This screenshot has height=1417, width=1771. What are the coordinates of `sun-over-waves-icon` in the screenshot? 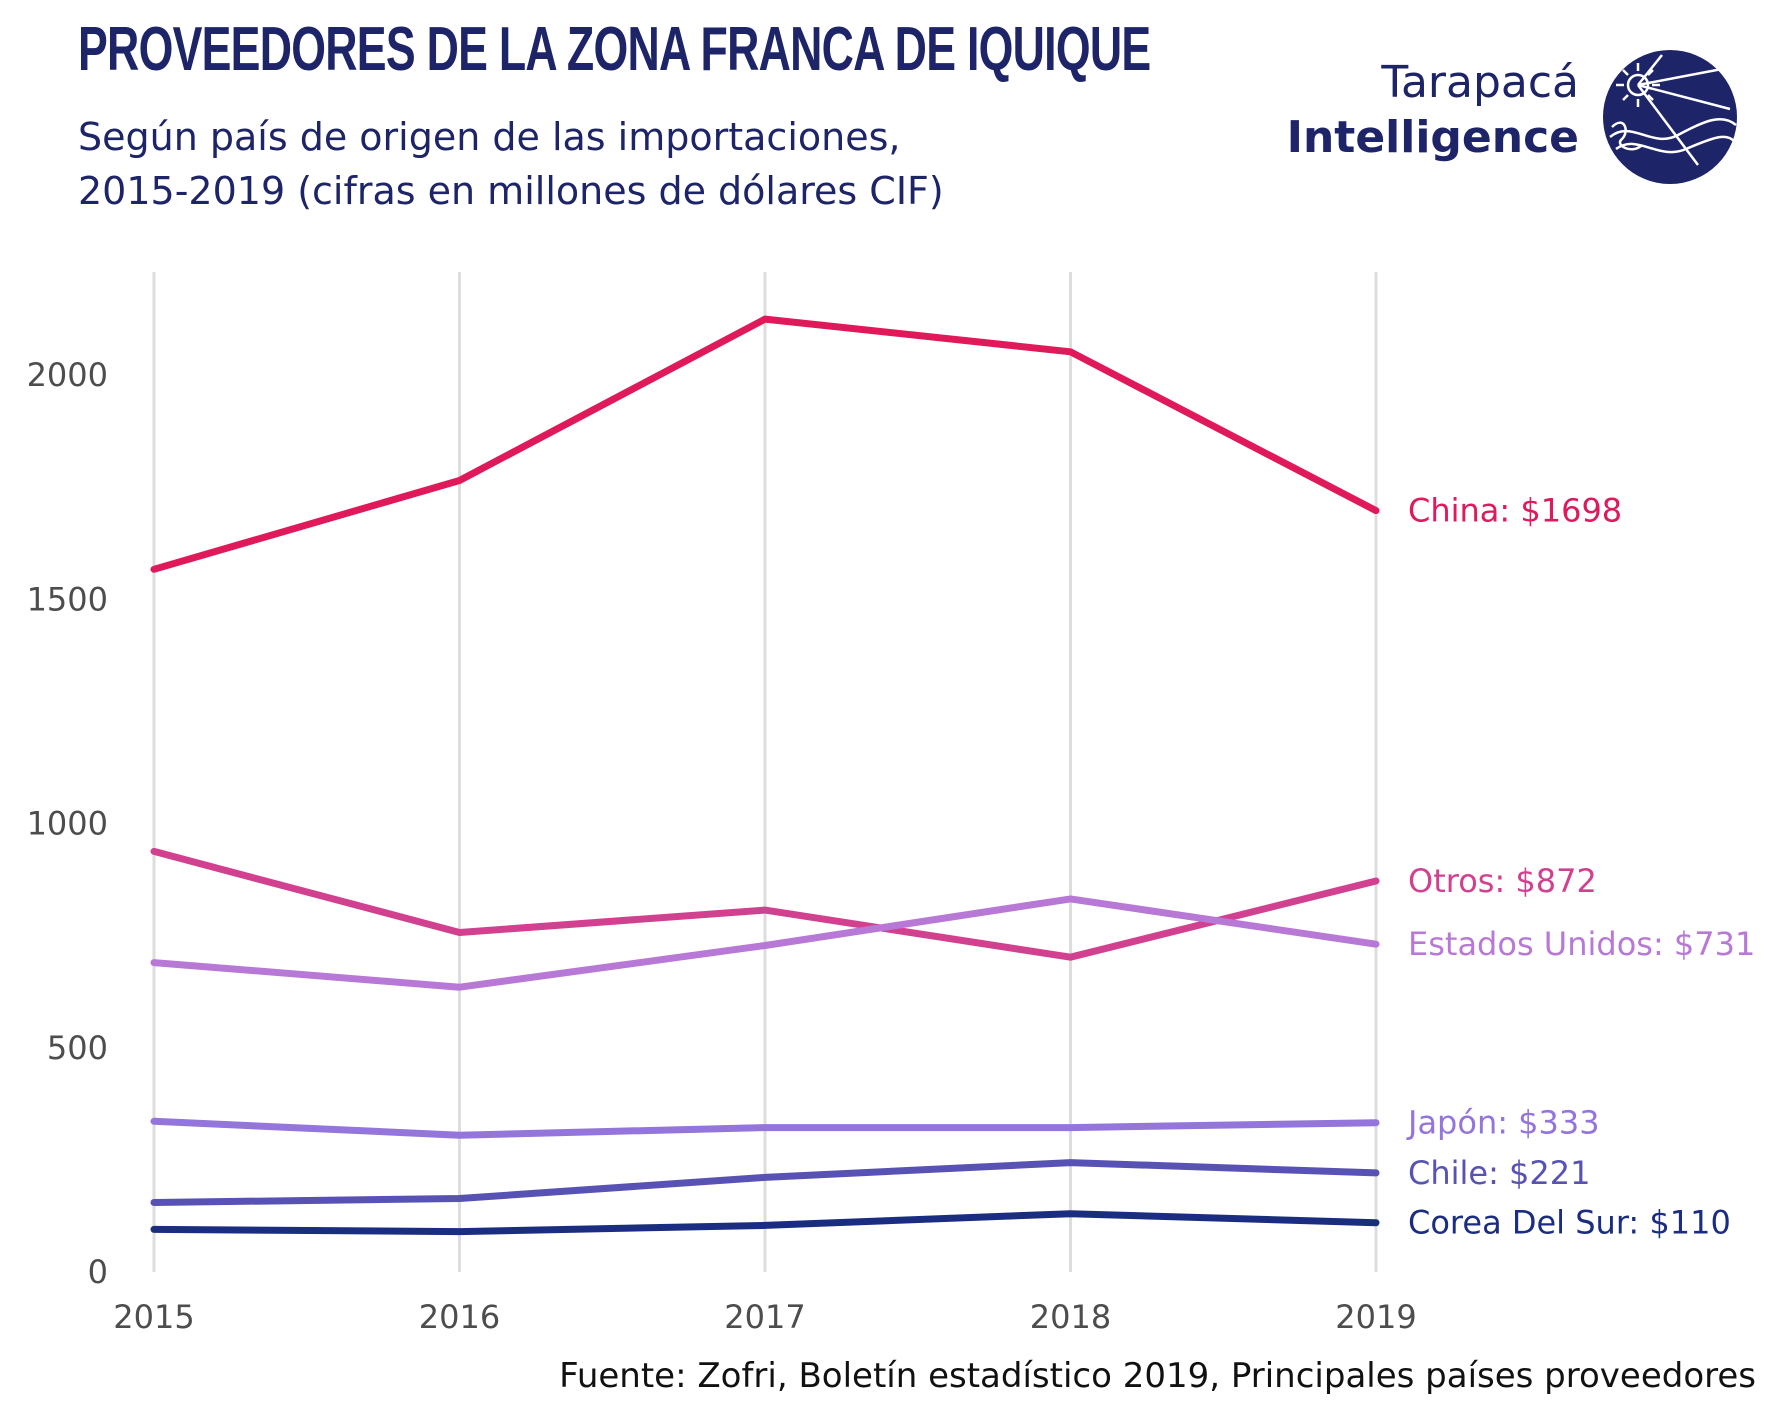 It's located at (1670, 117).